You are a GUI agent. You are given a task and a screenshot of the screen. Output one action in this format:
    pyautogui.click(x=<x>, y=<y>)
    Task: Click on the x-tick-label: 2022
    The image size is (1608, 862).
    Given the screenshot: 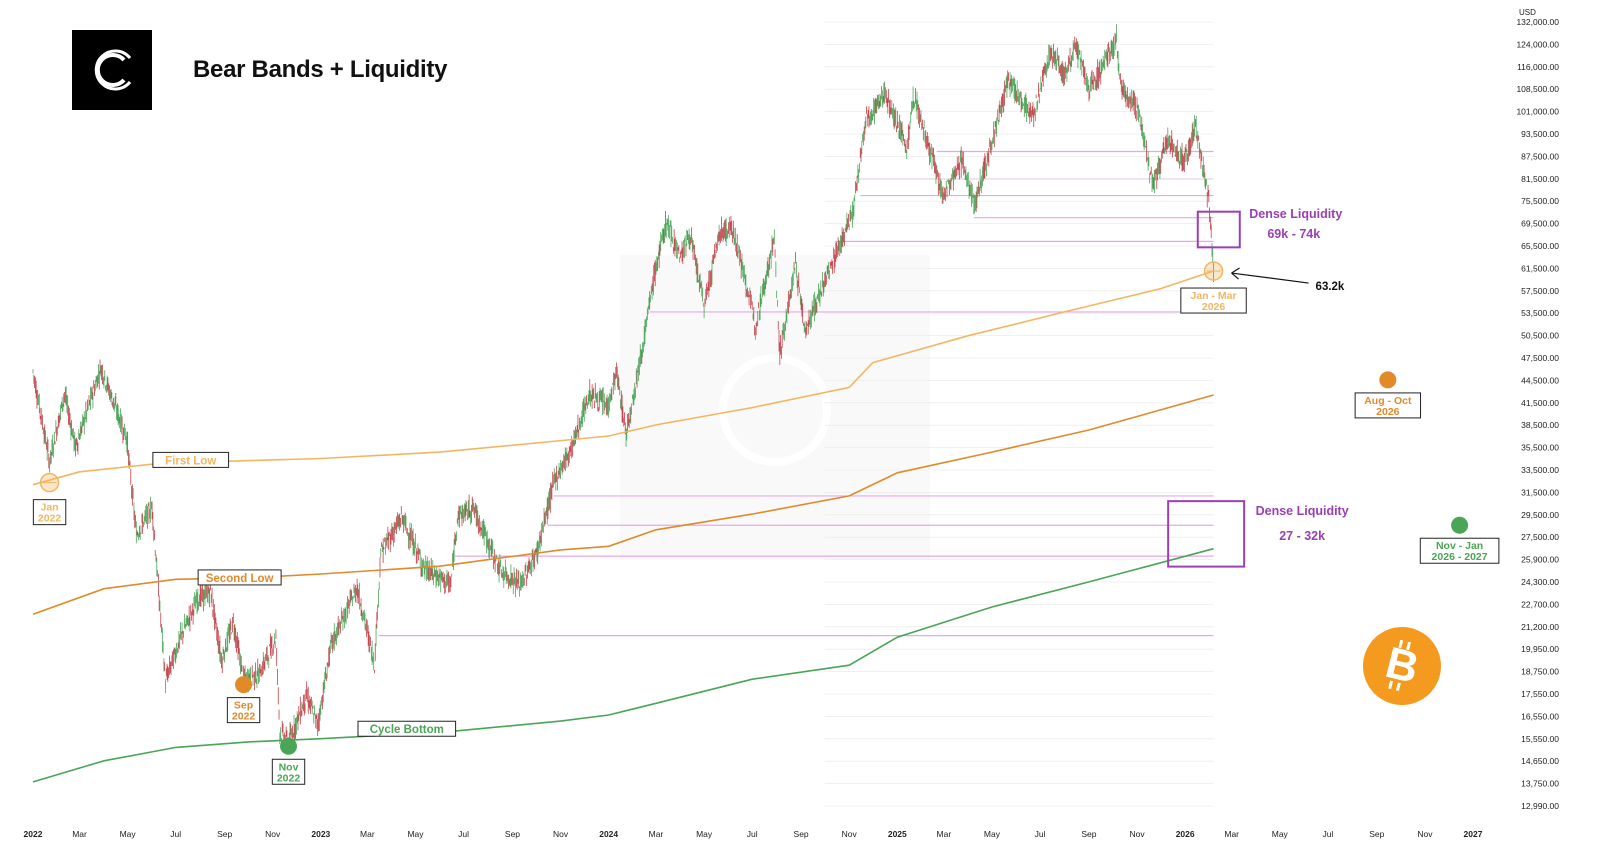 What is the action you would take?
    pyautogui.click(x=33, y=834)
    